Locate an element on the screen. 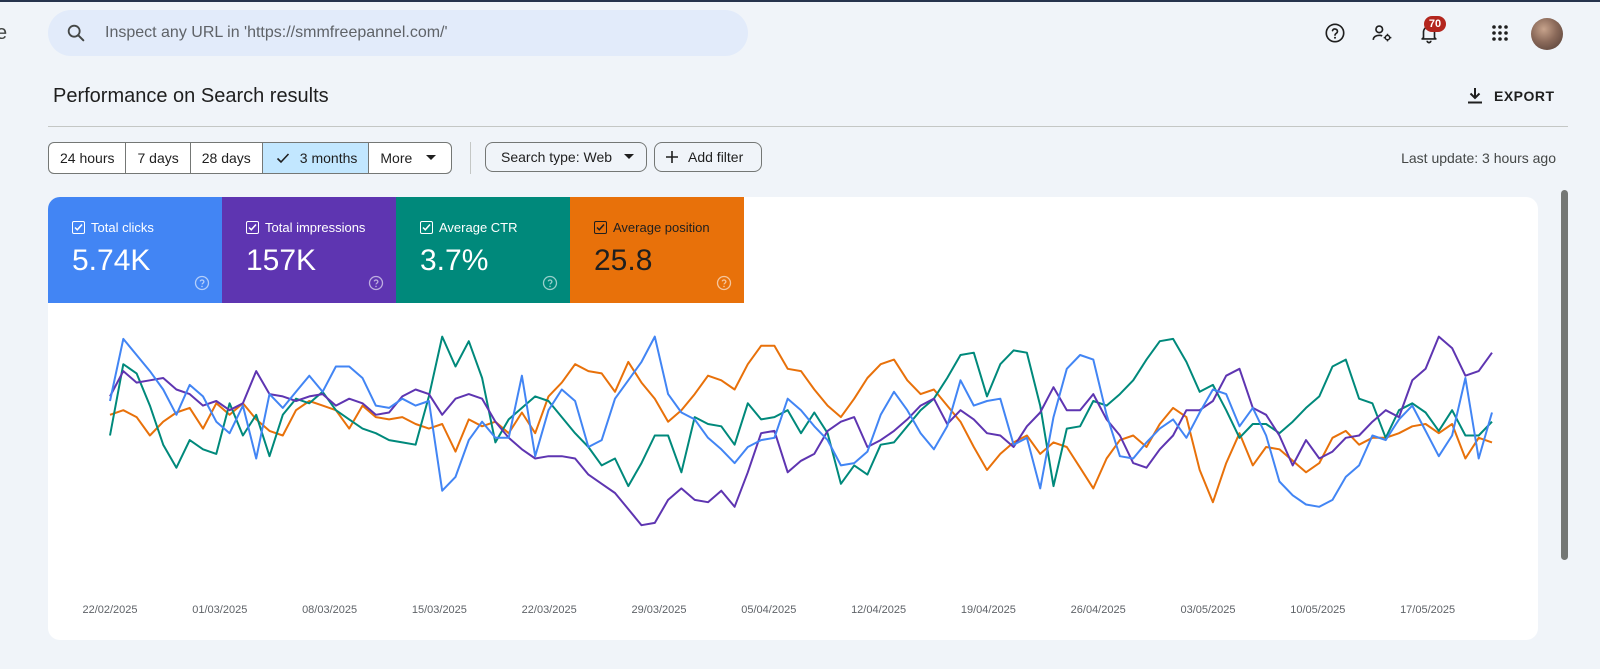  metric-label-row: Total impressions is located at coordinates (305, 227).